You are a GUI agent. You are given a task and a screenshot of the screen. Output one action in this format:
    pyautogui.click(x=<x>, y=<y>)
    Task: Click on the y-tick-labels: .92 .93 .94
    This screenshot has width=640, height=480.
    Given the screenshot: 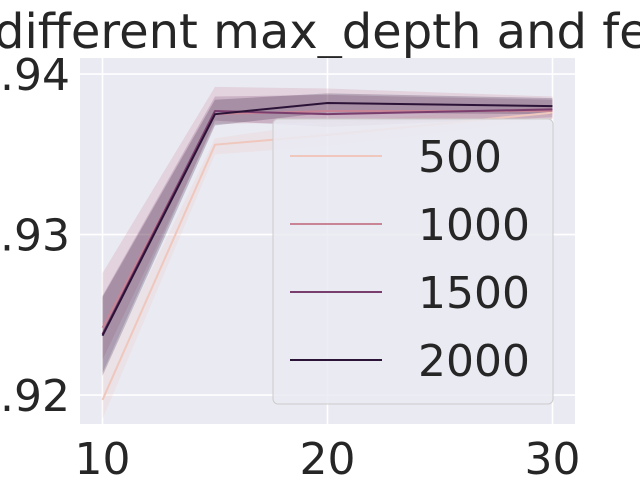 What is the action you would take?
    pyautogui.click(x=35, y=236)
    